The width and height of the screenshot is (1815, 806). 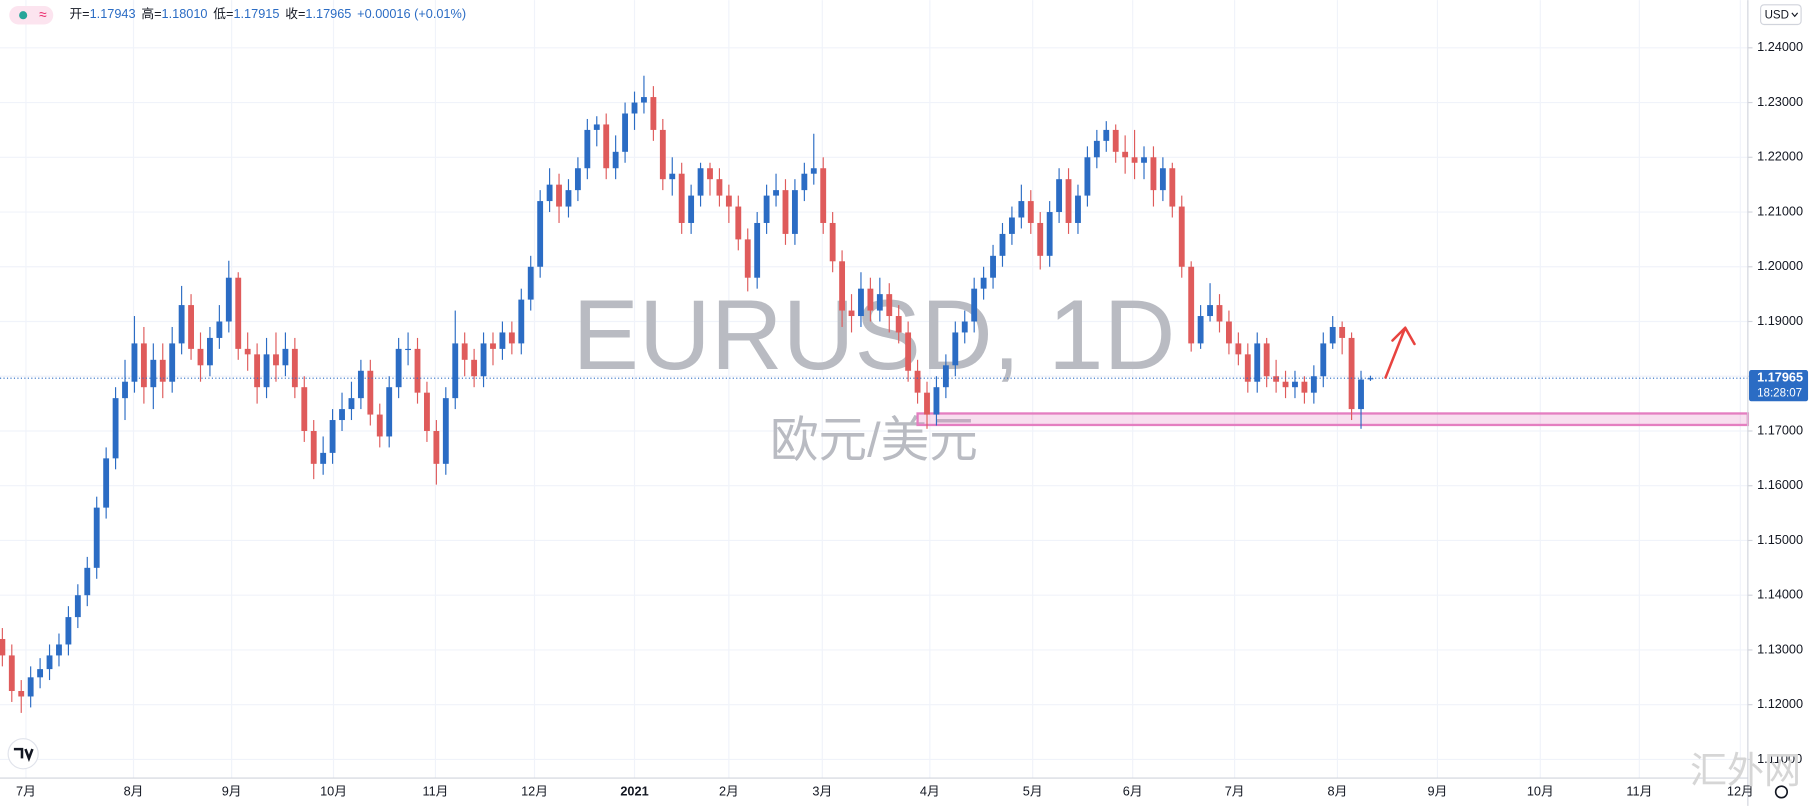 What do you see at coordinates (729, 790) in the screenshot?
I see `x-tick-label: 2月` at bounding box center [729, 790].